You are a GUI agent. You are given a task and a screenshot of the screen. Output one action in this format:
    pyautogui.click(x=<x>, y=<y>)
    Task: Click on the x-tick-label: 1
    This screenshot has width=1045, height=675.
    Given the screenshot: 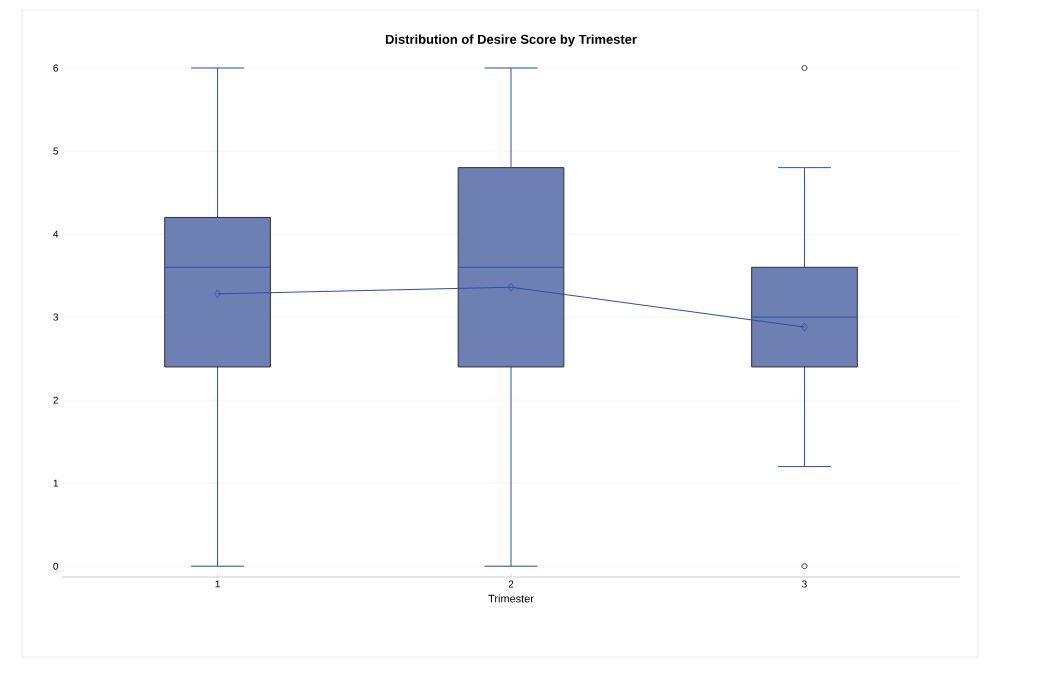 What is the action you would take?
    pyautogui.click(x=217, y=584)
    